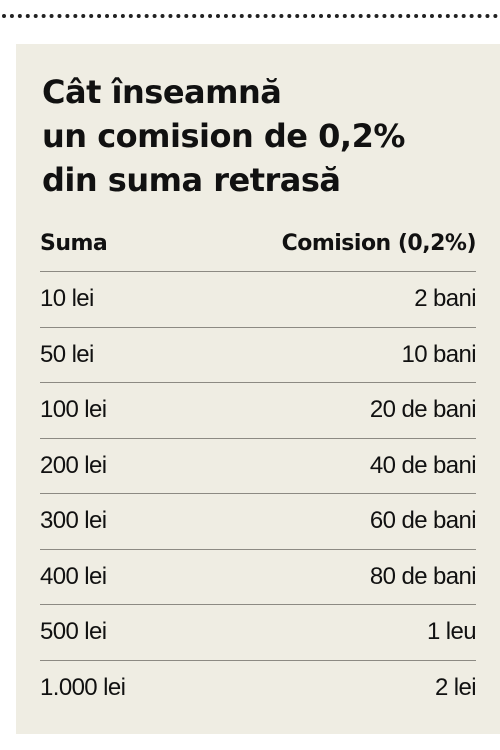  Describe the element at coordinates (73, 576) in the screenshot. I see `amount-cell: 400 lei` at that location.